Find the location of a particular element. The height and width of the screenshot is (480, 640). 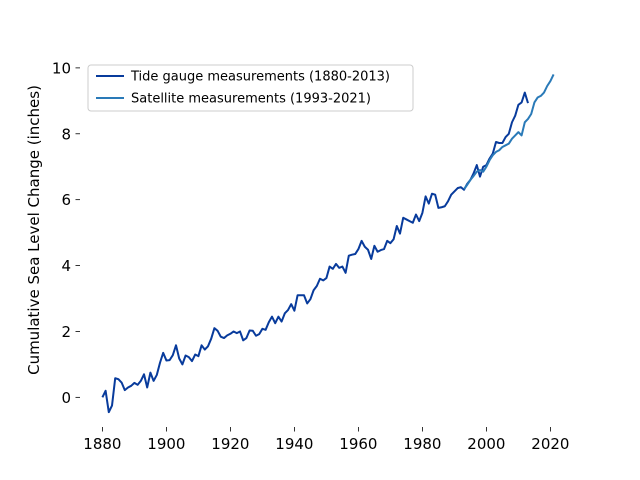

x-tick-label: 1900 is located at coordinates (166, 444).